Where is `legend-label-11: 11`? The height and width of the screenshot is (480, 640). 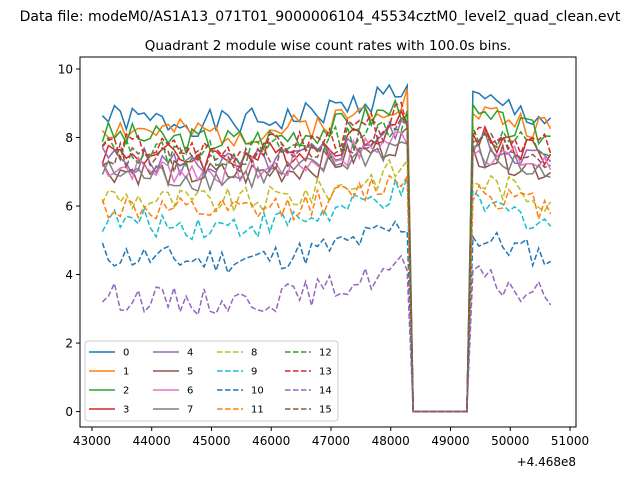 legend-label-11: 11 is located at coordinates (257, 410).